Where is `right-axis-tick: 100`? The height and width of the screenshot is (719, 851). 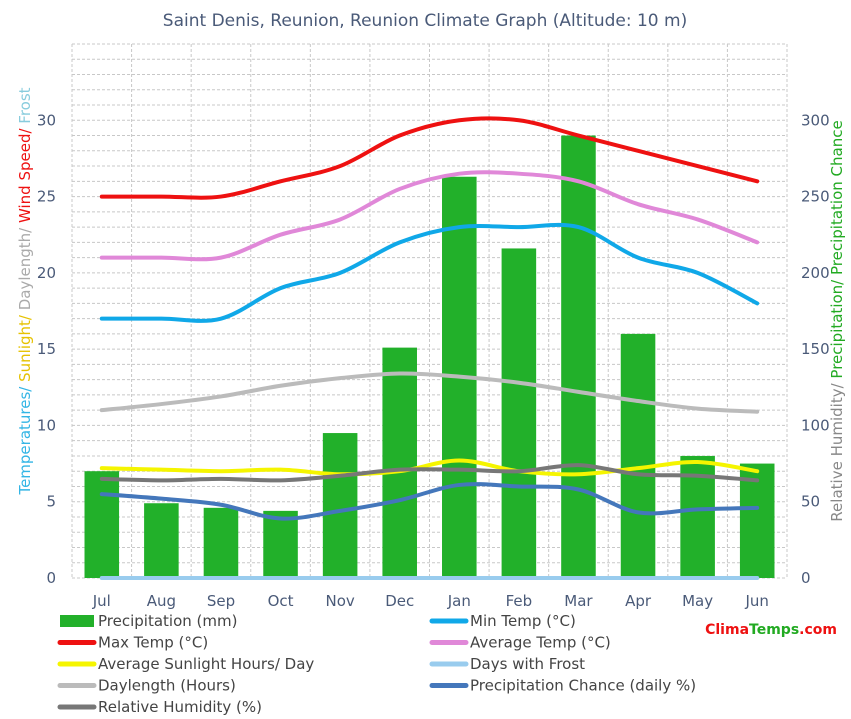 right-axis-tick: 100 is located at coordinates (815, 425).